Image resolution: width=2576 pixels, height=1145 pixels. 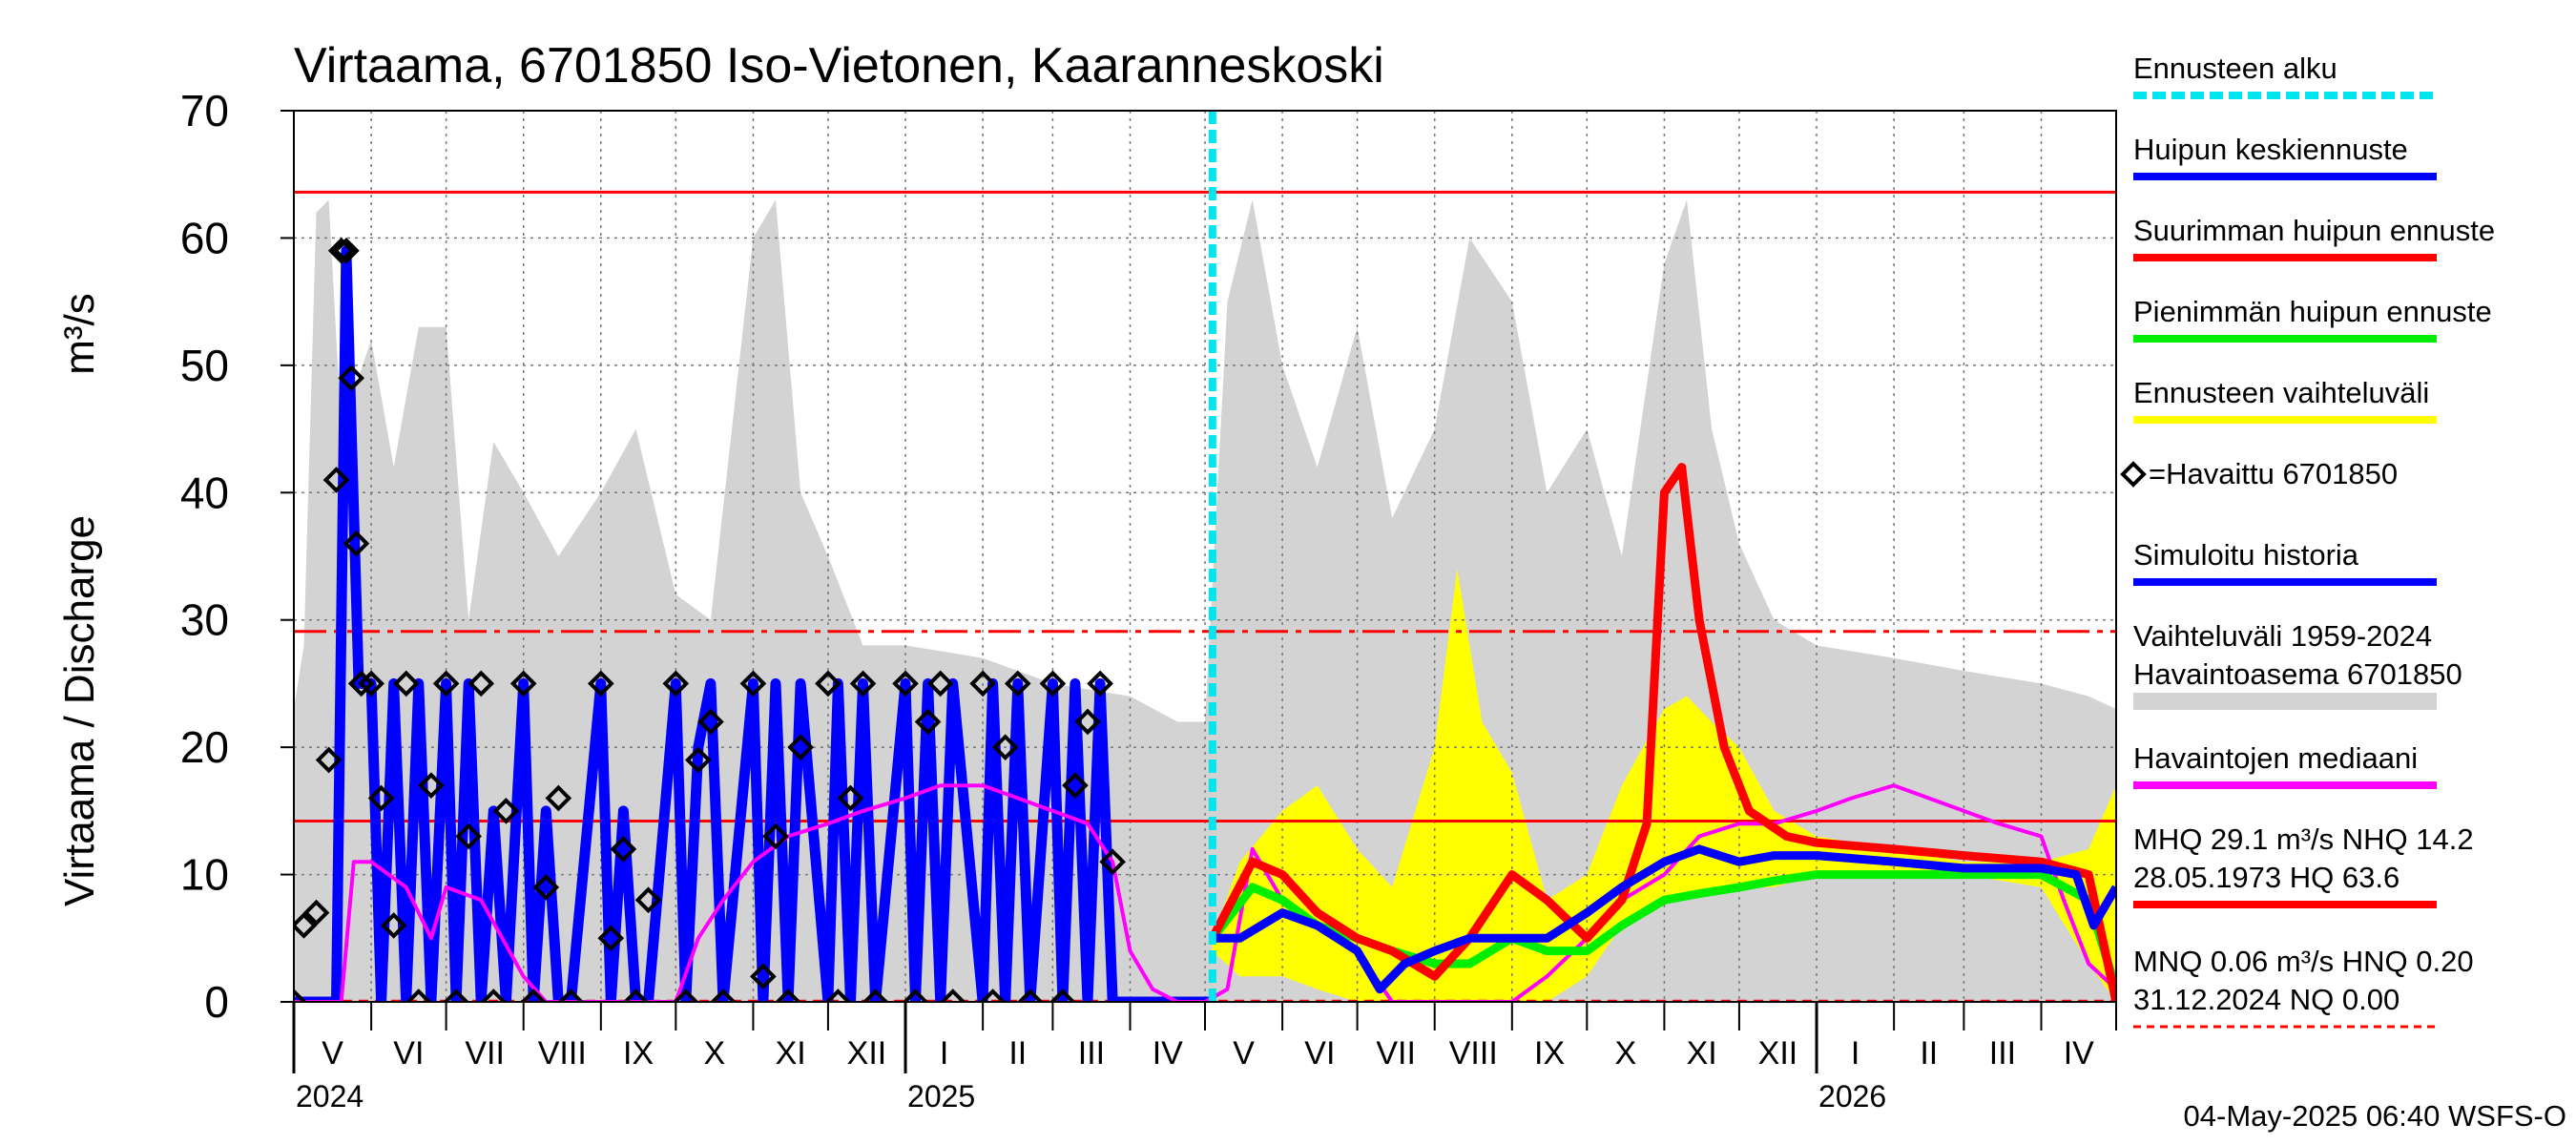 I want to click on y-tick-label: 60, so click(x=204, y=238).